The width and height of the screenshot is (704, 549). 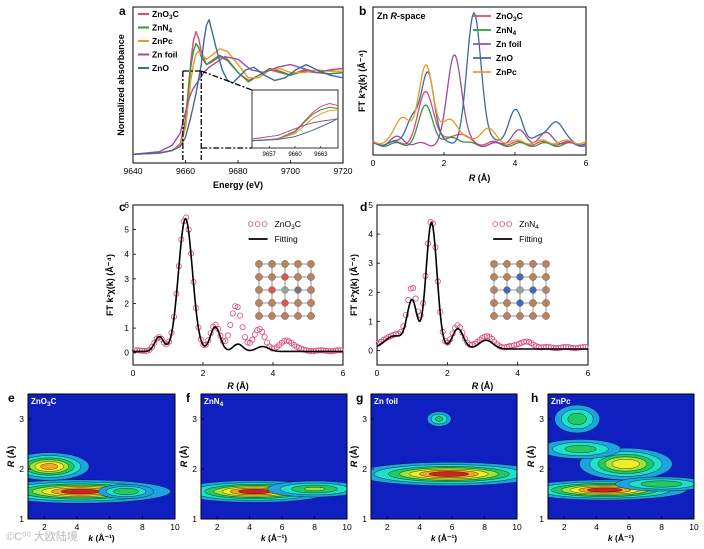 I want to click on panel-g-axes, so click(x=444, y=456).